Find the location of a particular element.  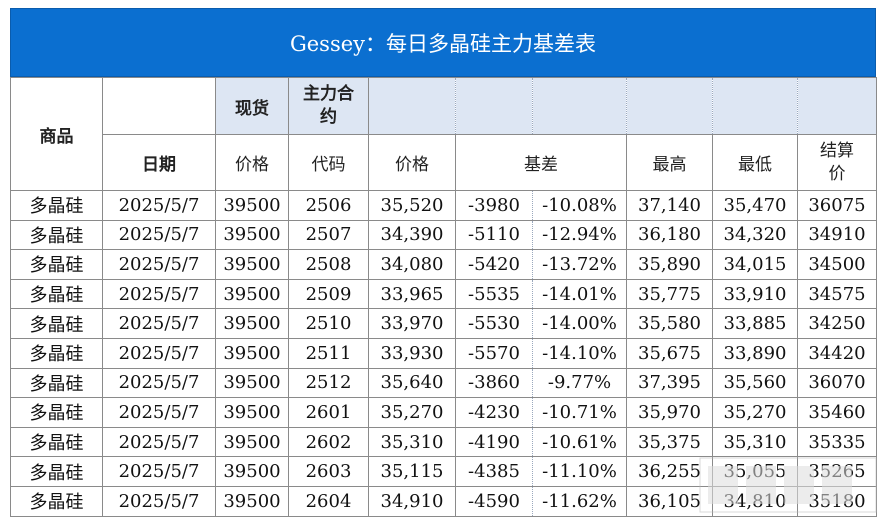

cell-basis: -5530 is located at coordinates (494, 323).